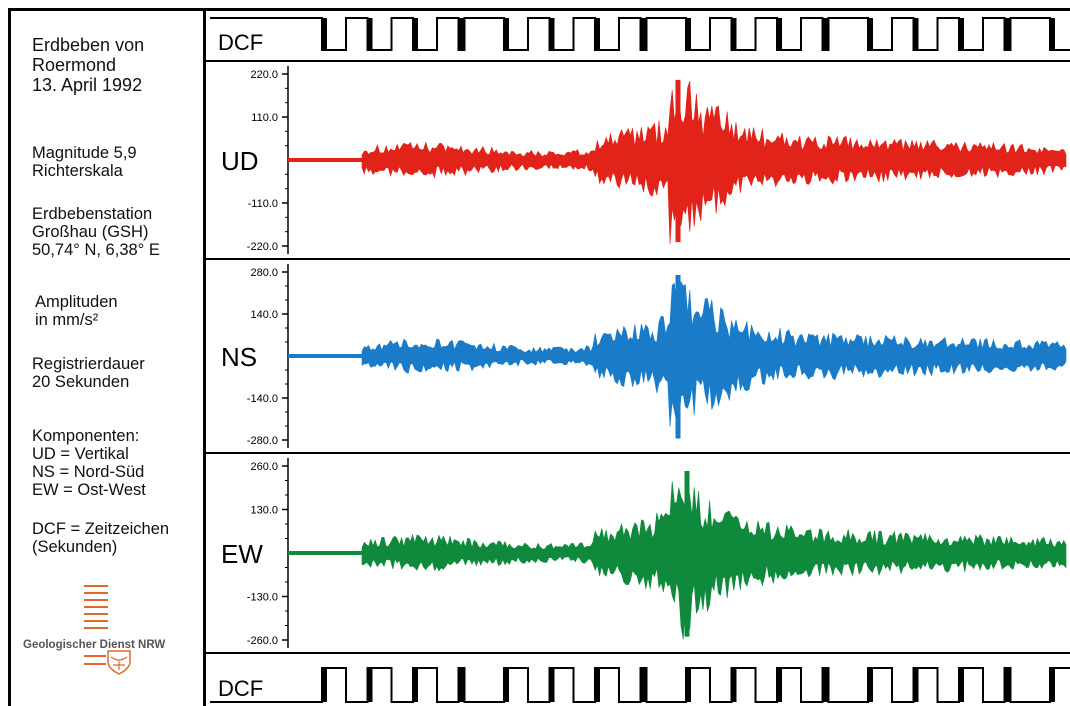 This screenshot has height=706, width=1070. I want to click on y-tick-label: 110.0, so click(264, 118).